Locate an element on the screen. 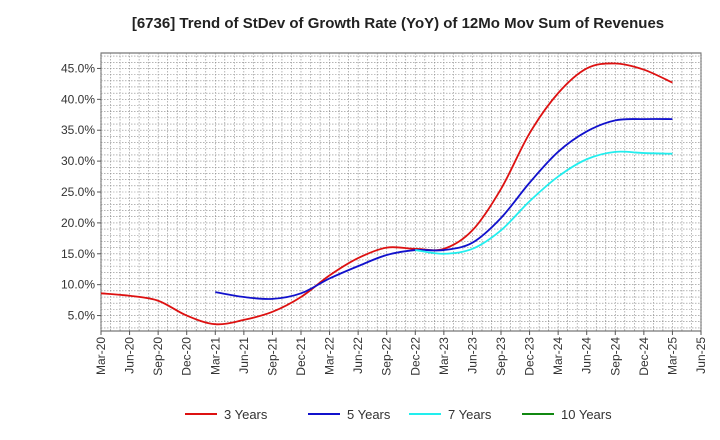  x-tick-label: Dec-23 is located at coordinates (530, 356).